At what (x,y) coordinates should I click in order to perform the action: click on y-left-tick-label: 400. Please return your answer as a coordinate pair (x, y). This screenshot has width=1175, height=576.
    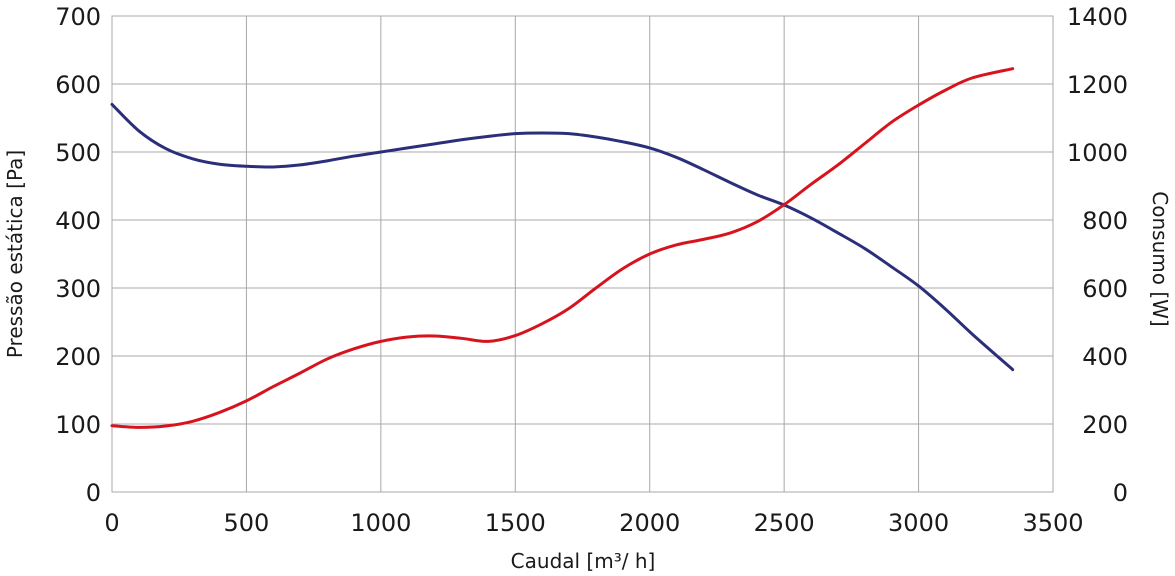
    Looking at the image, I should click on (78, 221).